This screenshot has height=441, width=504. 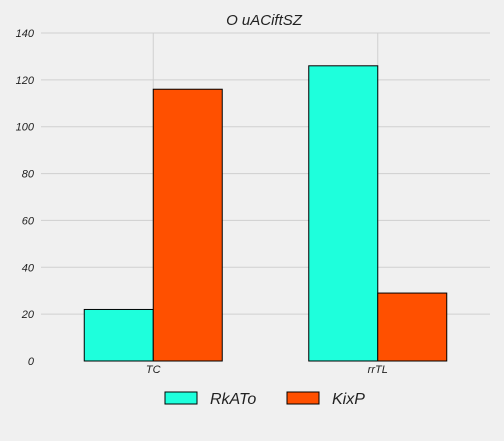 I want to click on bar-KixP-TC, so click(x=187, y=225).